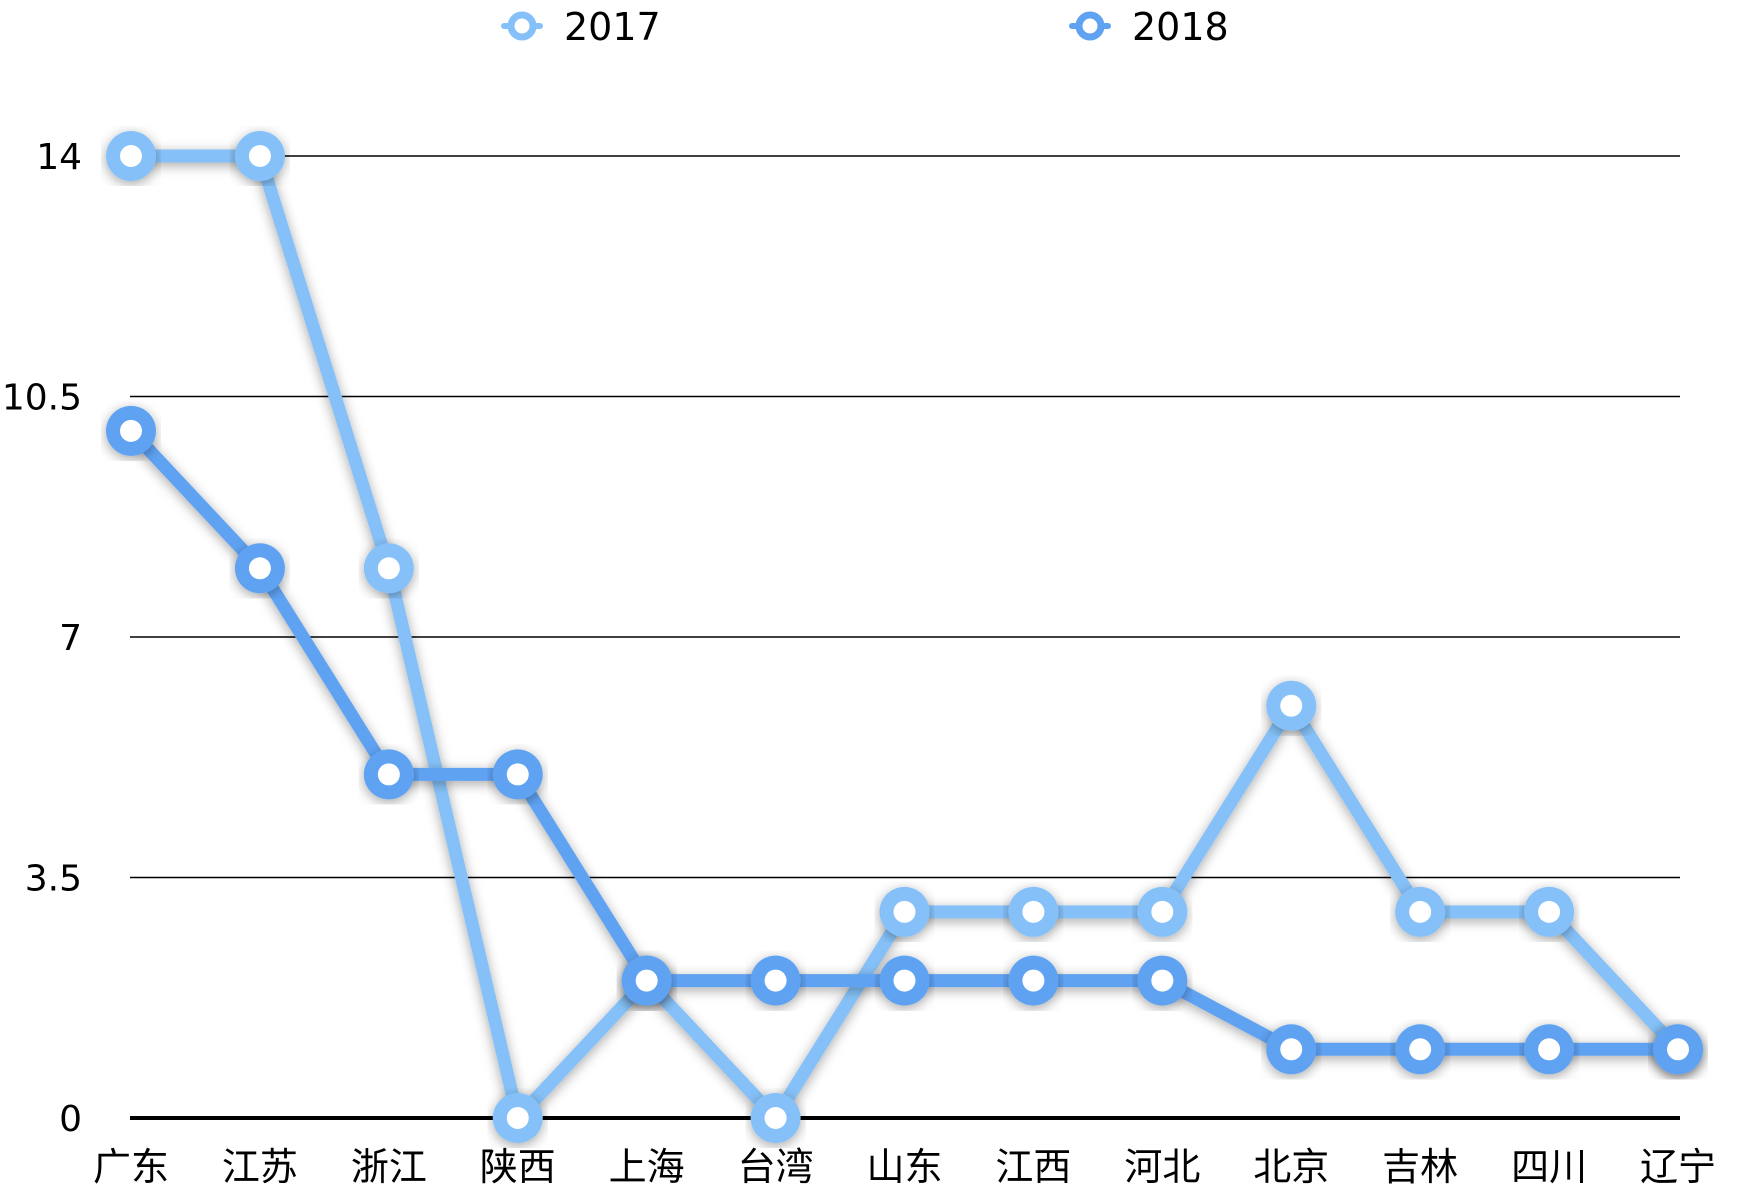  Describe the element at coordinates (1162, 1166) in the screenshot. I see `x-tick-label: 河北` at that location.